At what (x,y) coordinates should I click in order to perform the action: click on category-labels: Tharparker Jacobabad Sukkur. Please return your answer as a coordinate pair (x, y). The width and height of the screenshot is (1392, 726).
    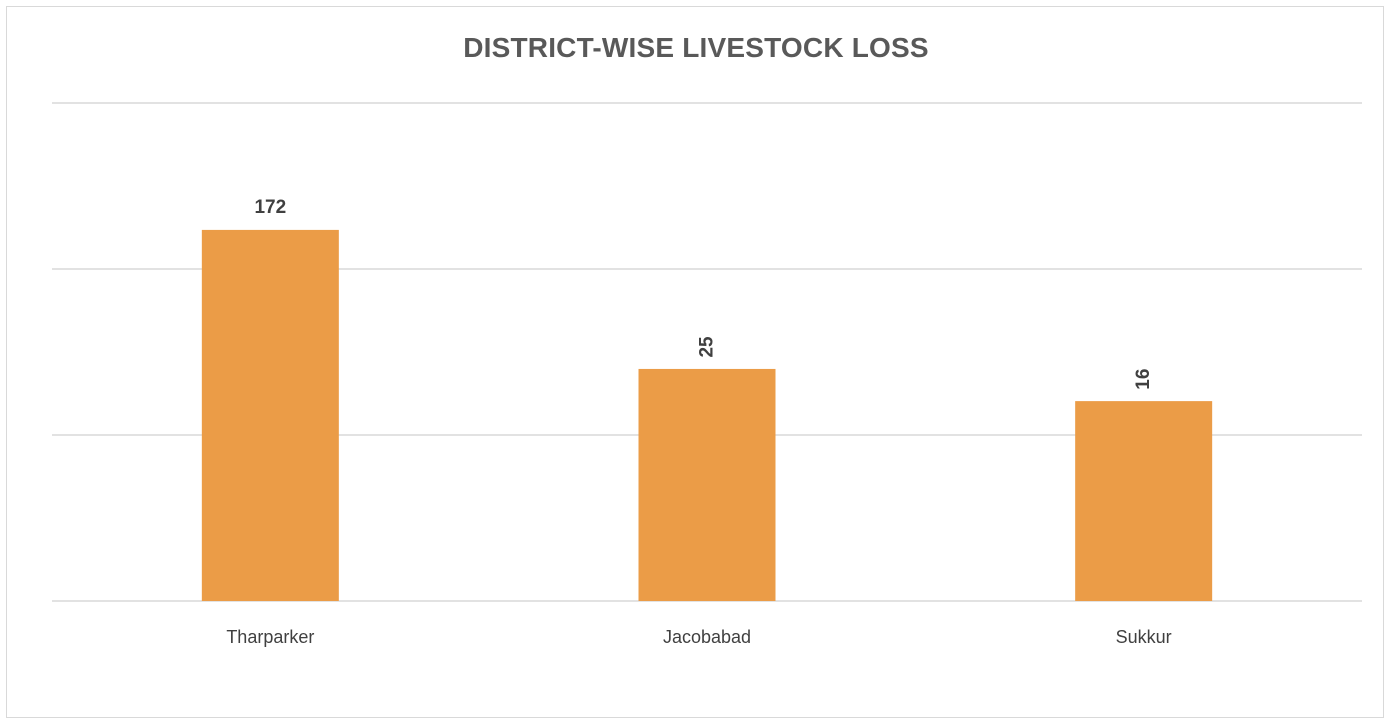
    Looking at the image, I should click on (698, 637).